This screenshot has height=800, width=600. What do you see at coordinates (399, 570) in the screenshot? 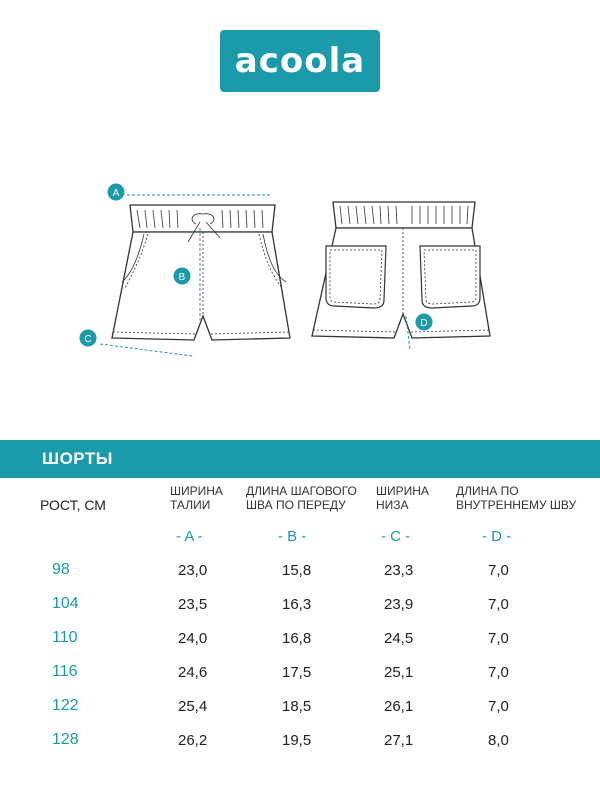
I see `table-cell: 23,3` at bounding box center [399, 570].